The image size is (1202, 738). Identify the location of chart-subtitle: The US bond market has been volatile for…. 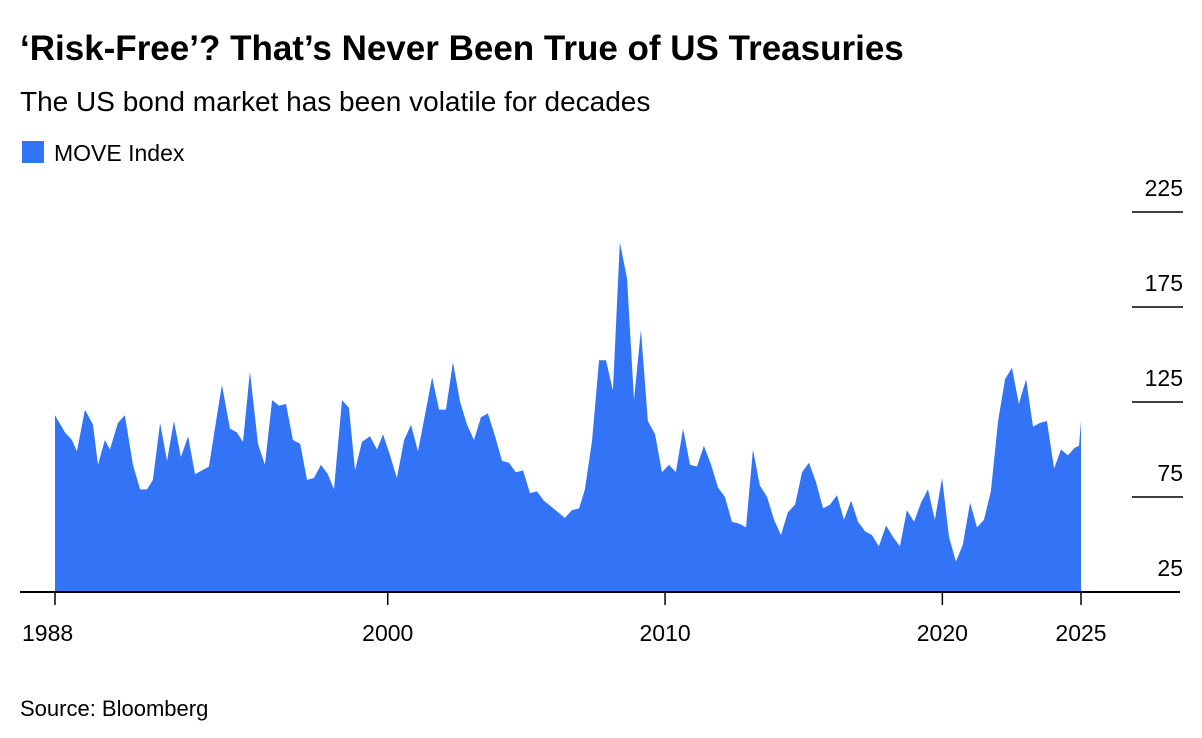
(335, 101).